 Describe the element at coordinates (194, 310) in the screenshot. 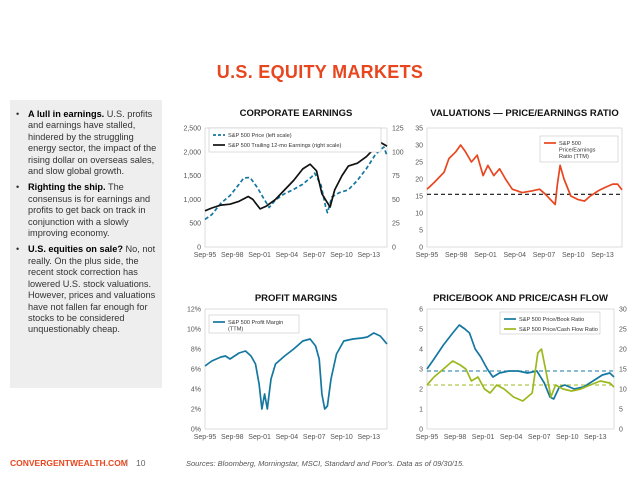

I see `y-tick-label: 12%` at that location.